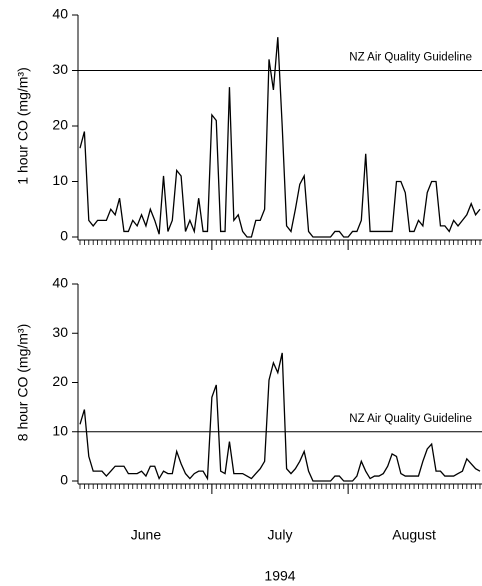 This screenshot has height=586, width=482. What do you see at coordinates (280, 535) in the screenshot?
I see `x-tick-label: July` at bounding box center [280, 535].